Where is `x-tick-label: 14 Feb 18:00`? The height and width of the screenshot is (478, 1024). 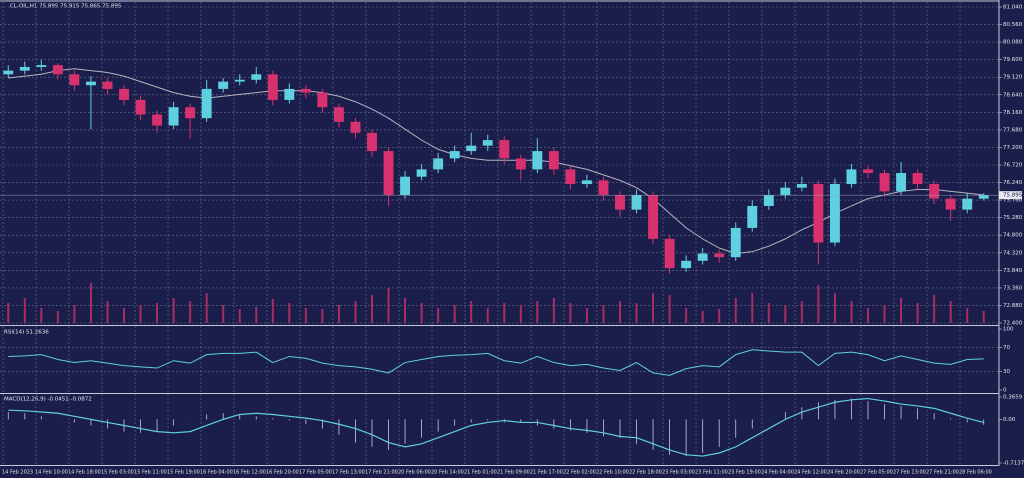 x-tick-label: 14 Feb 18:00 is located at coordinates (84, 473).